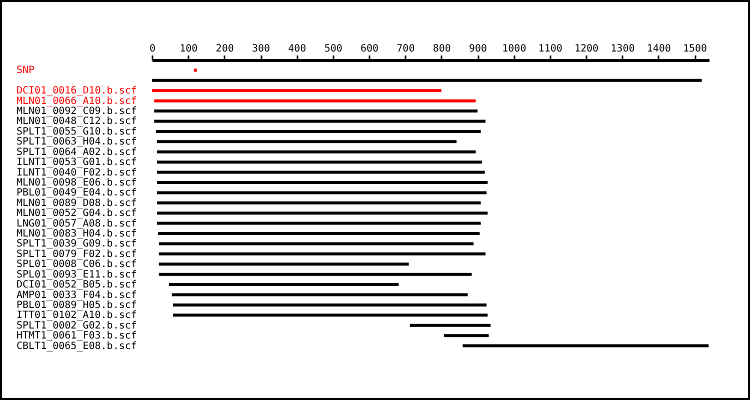 The height and width of the screenshot is (400, 750). Describe the element at coordinates (76, 122) in the screenshot. I see `y-tick-label: MLN01_0048_C12.b.scf` at that location.